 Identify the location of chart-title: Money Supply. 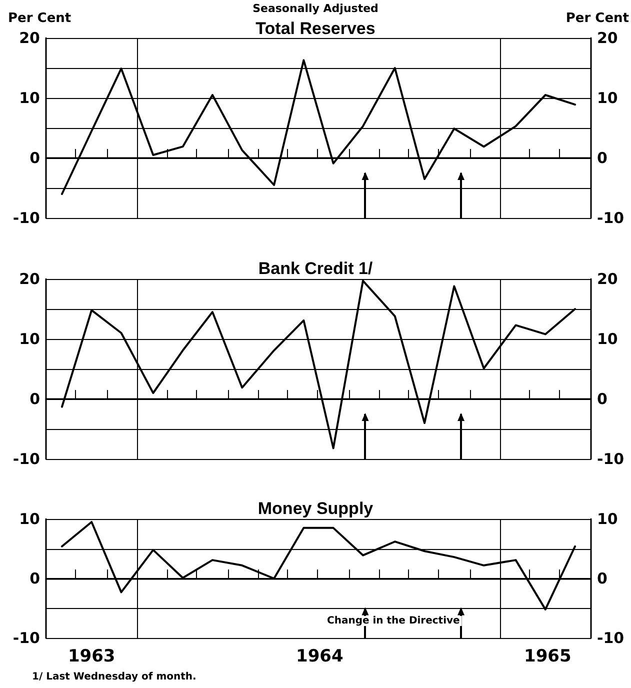
(316, 508).